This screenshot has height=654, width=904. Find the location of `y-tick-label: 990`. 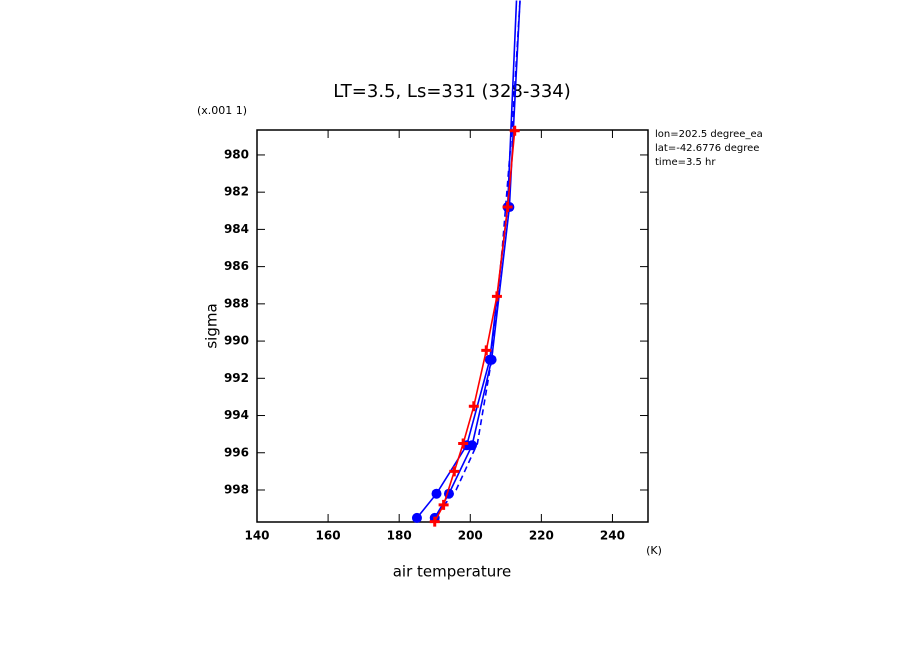

y-tick-label: 990 is located at coordinates (236, 341).